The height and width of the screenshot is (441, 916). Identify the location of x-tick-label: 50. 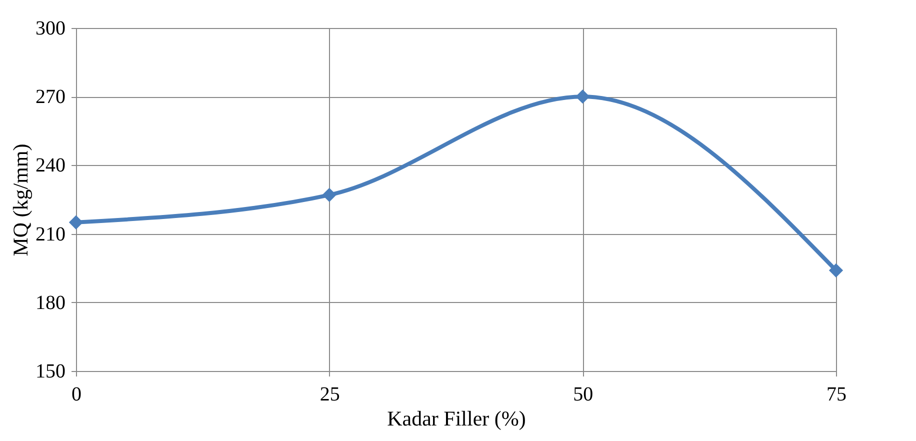
(583, 395).